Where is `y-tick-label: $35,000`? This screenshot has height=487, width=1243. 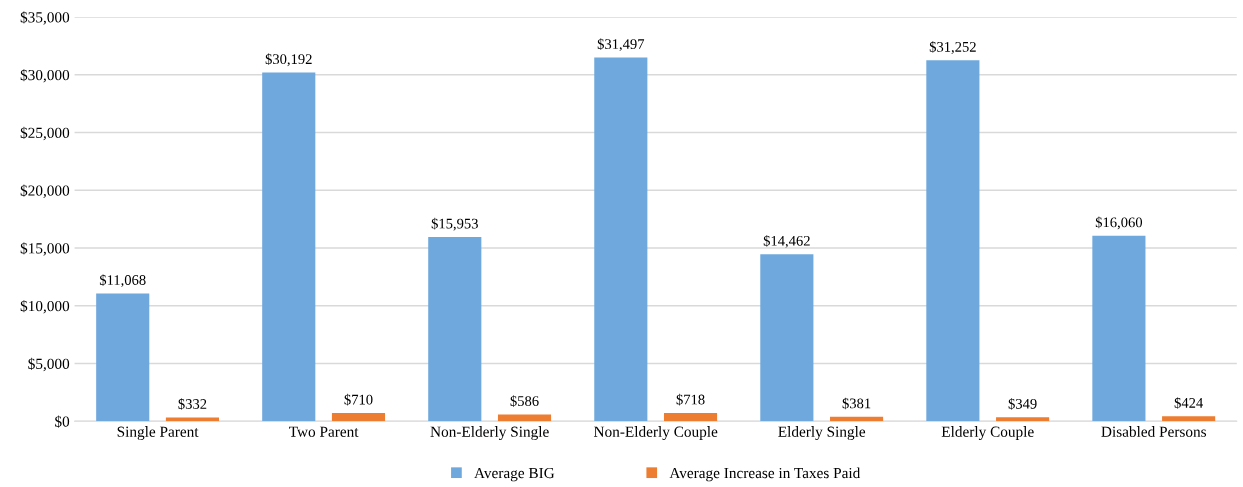
y-tick-label: $35,000 is located at coordinates (45, 18).